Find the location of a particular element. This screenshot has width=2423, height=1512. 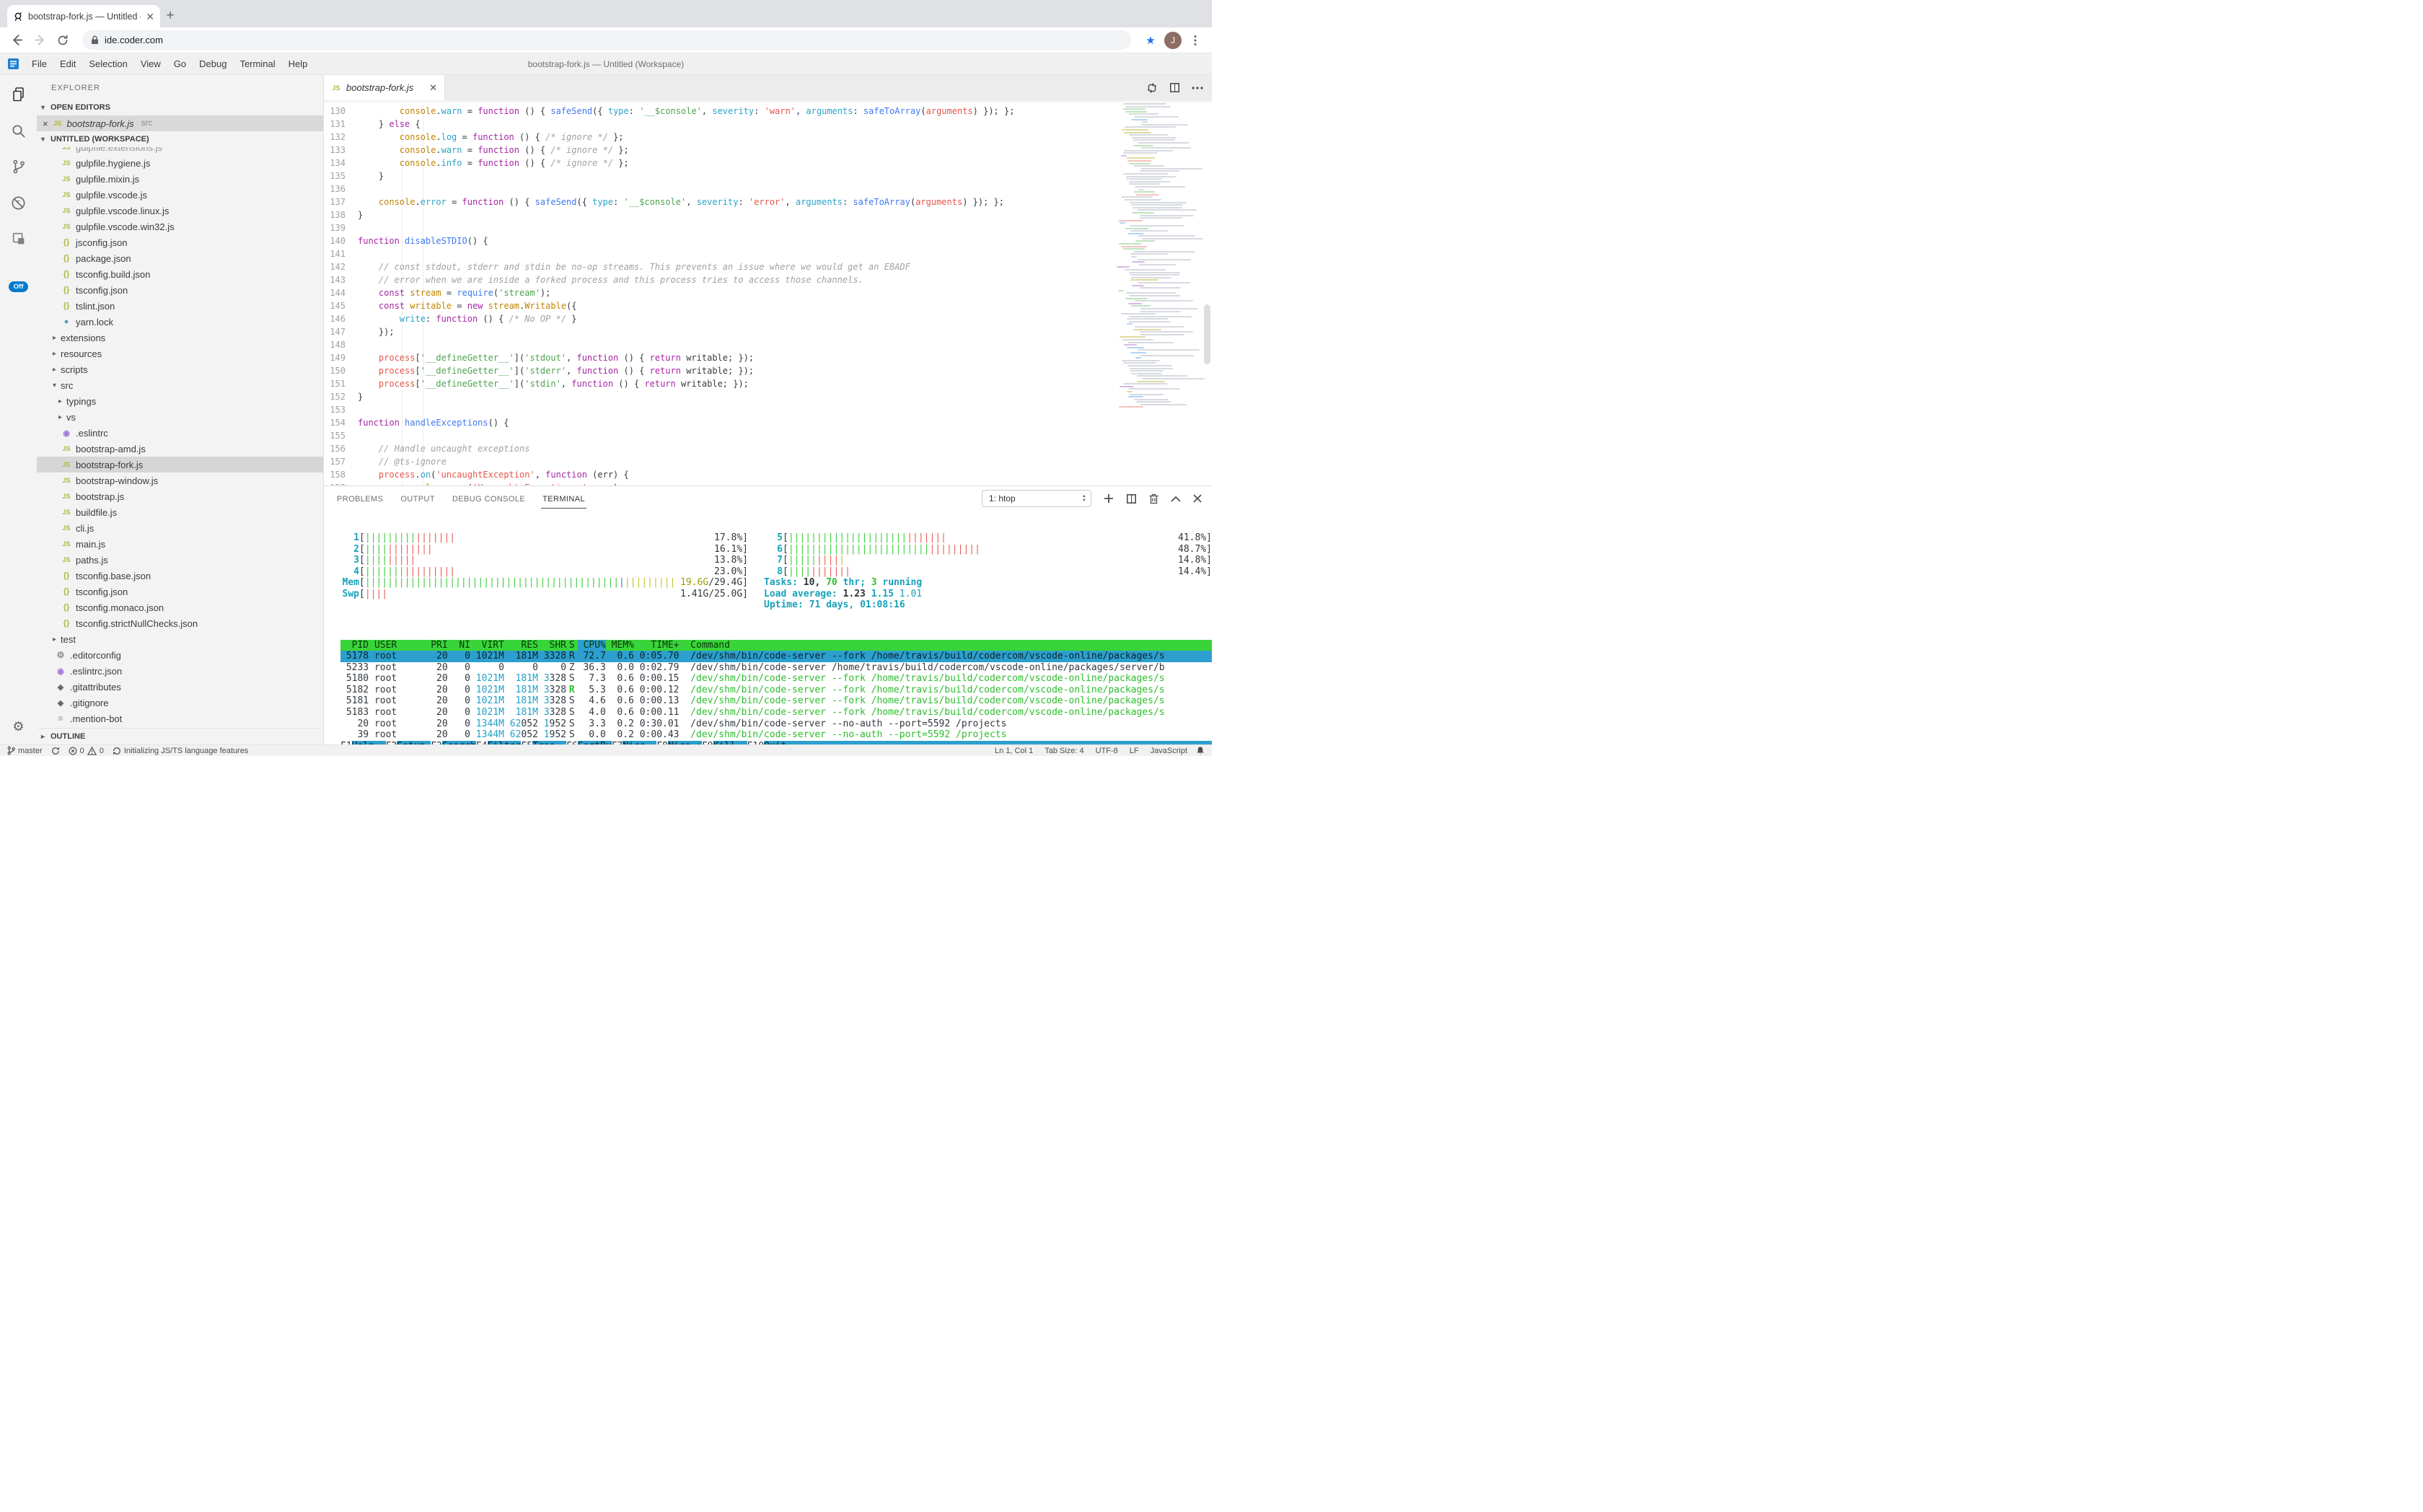

browser-menu-kebab-icon is located at coordinates (1195, 41).